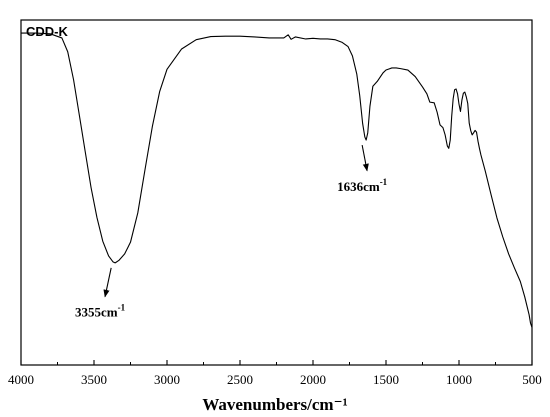  Describe the element at coordinates (362, 185) in the screenshot. I see `annotation-label-1: 1636cm-1` at that location.